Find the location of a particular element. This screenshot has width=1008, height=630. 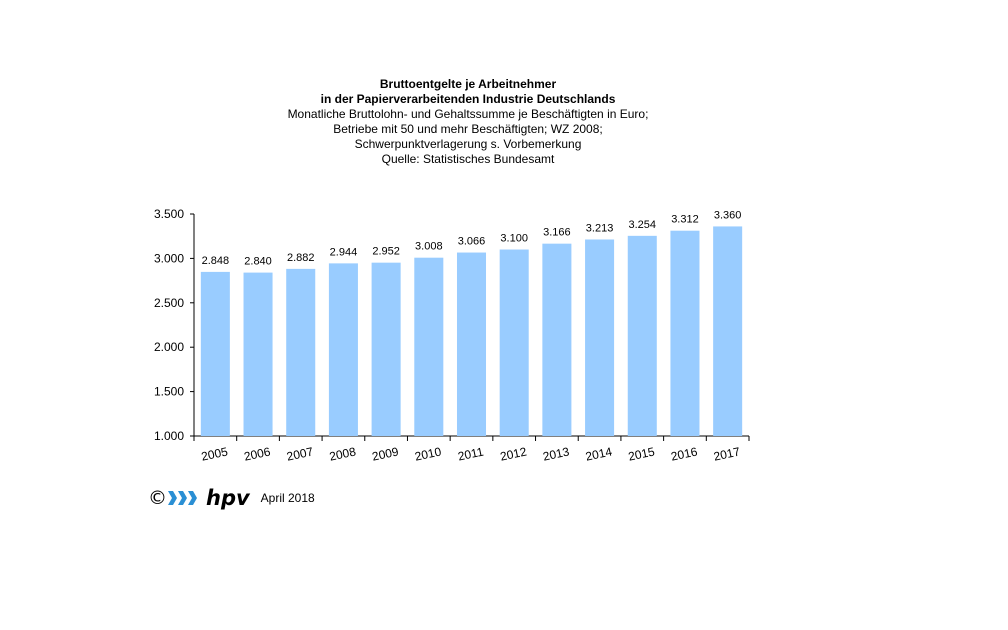

bar-2013 is located at coordinates (557, 339).